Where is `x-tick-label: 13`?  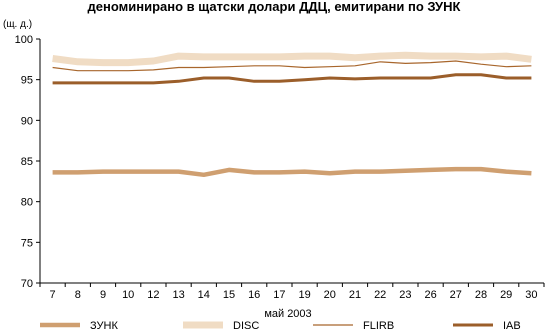
x-tick-label: 13 is located at coordinates (178, 295).